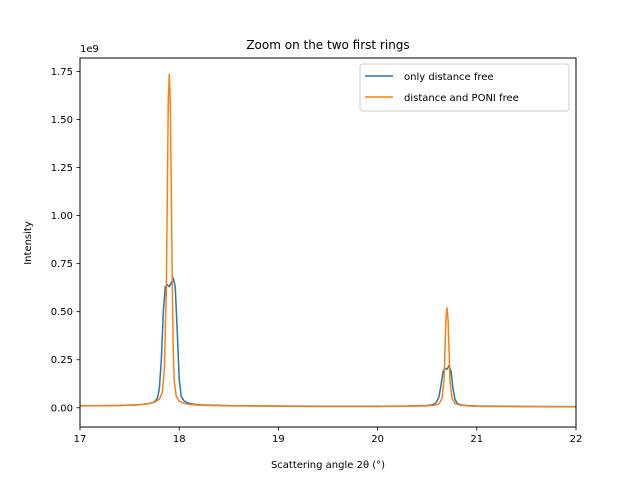 This screenshot has height=480, width=640. What do you see at coordinates (327, 45) in the screenshot?
I see `chart-title: Zoom on the two first rings` at bounding box center [327, 45].